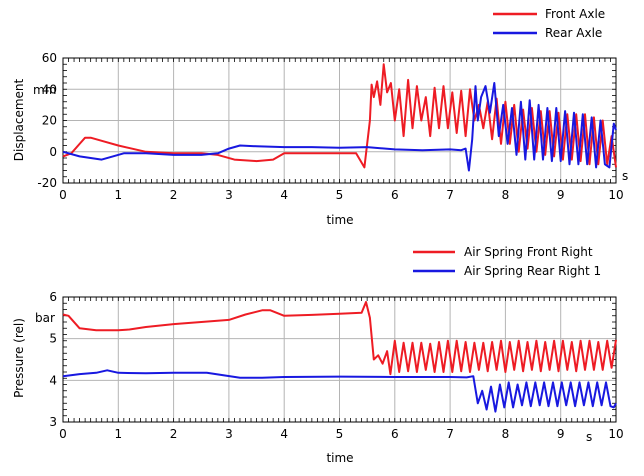  Describe the element at coordinates (53, 152) in the screenshot. I see `y-tick-label: 0` at that location.